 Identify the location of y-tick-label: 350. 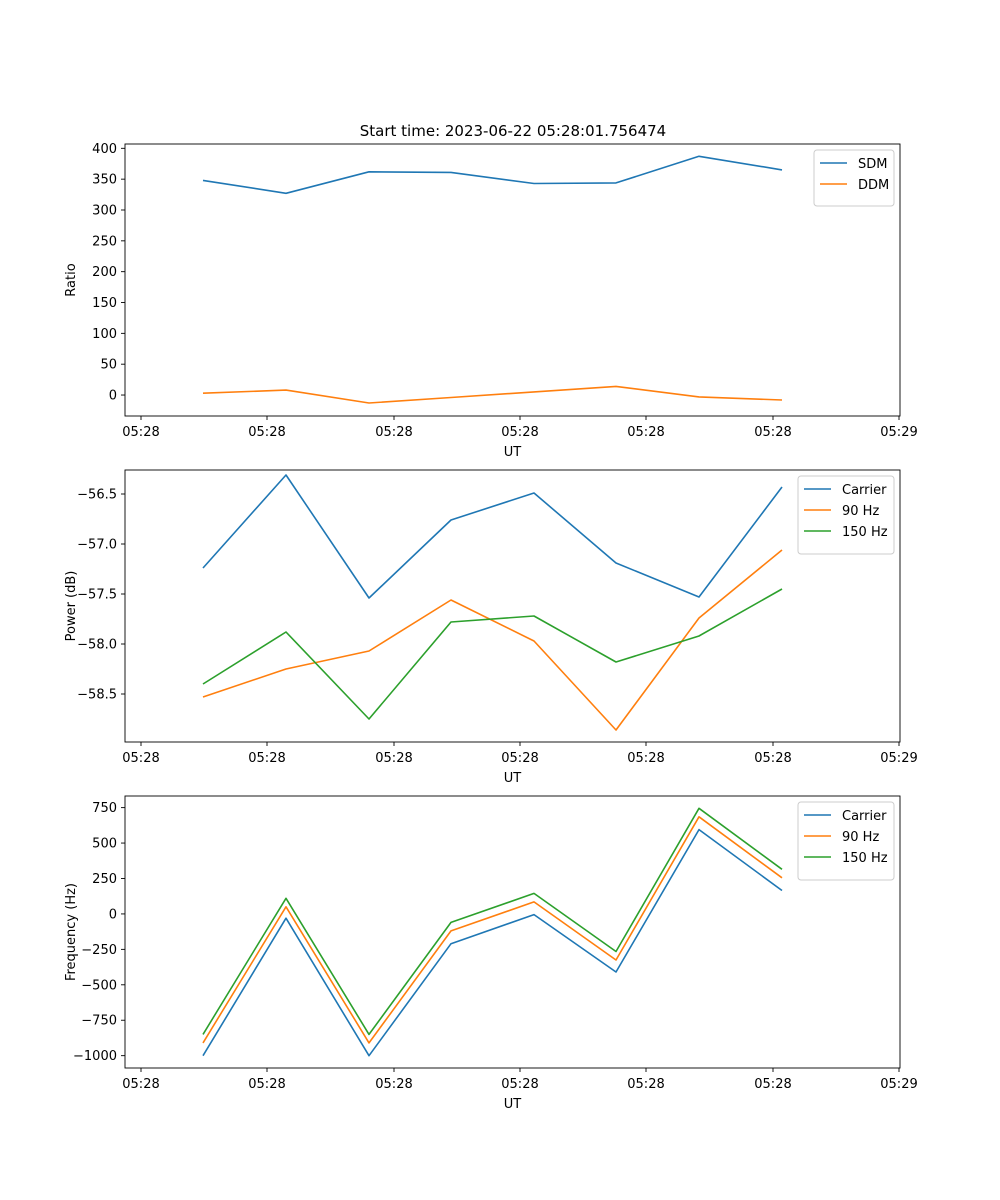
(104, 180).